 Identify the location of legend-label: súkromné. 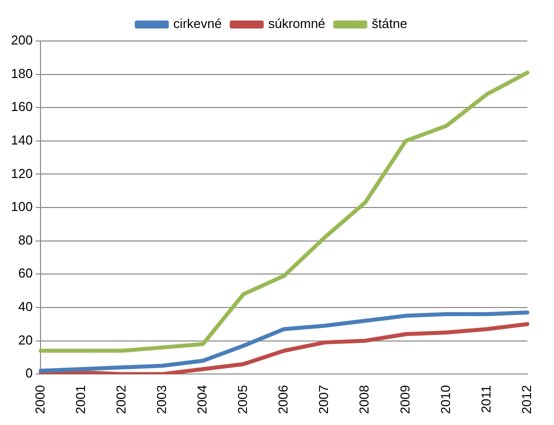
(297, 24).